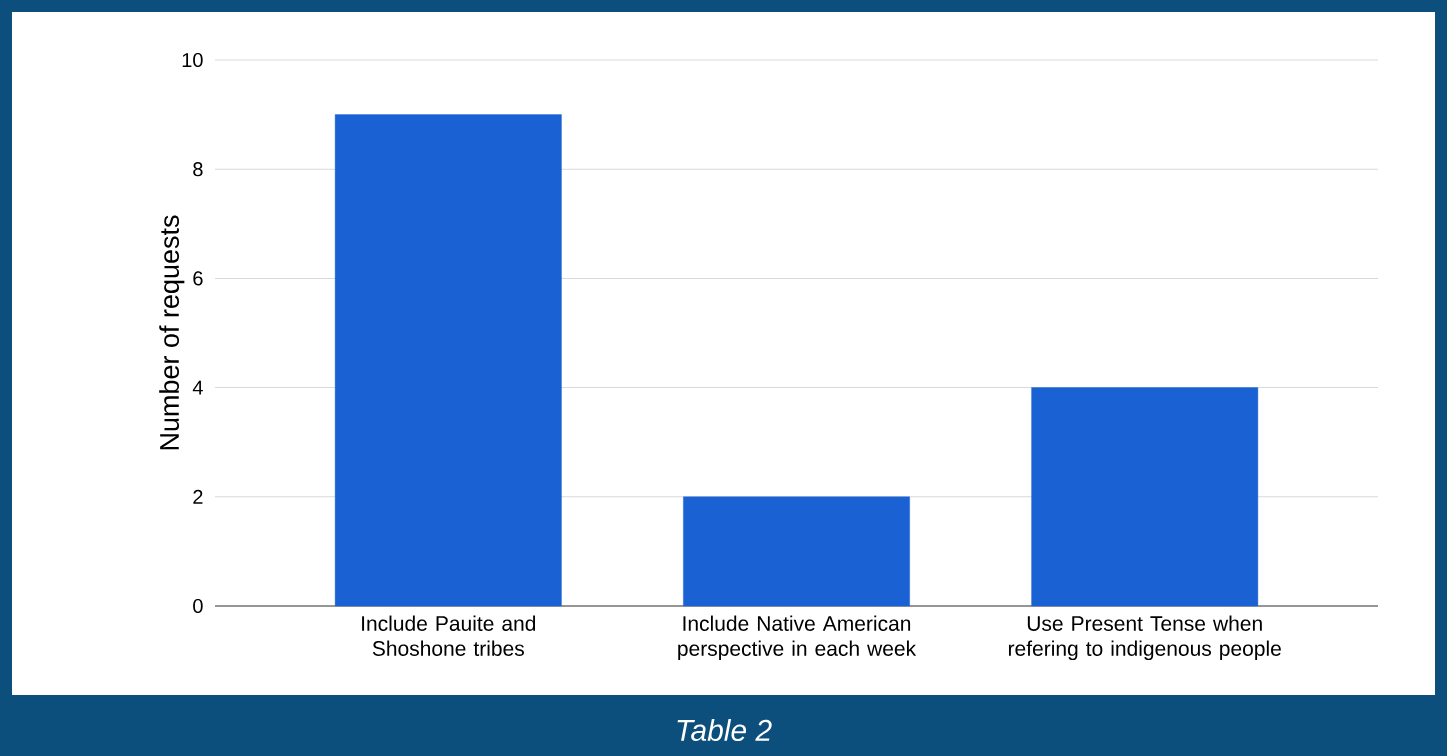  Describe the element at coordinates (198, 169) in the screenshot. I see `y-tick-label: 8` at that location.